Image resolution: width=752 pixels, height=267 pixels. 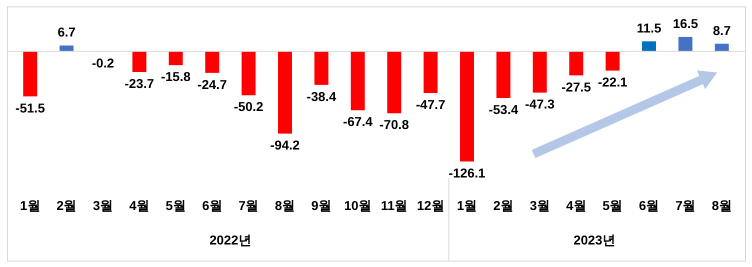 What do you see at coordinates (321, 205) in the screenshot?
I see `x-tick-label: 9월` at bounding box center [321, 205].